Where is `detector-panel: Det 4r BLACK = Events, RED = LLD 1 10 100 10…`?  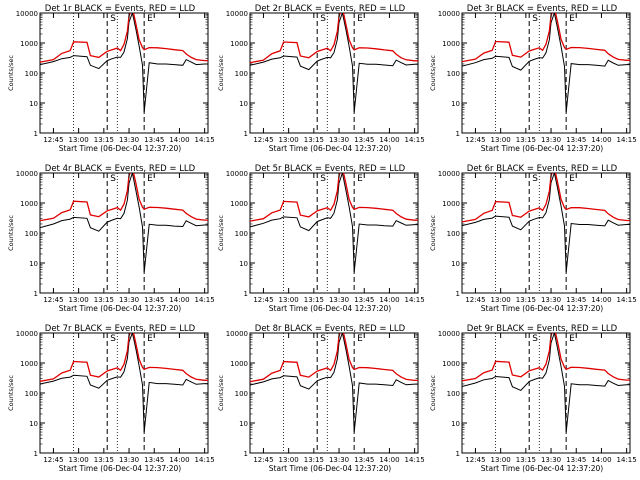 detector-panel: Det 4r BLACK = Events, RED = LLD 1 10 100 10… is located at coordinates (111, 238).